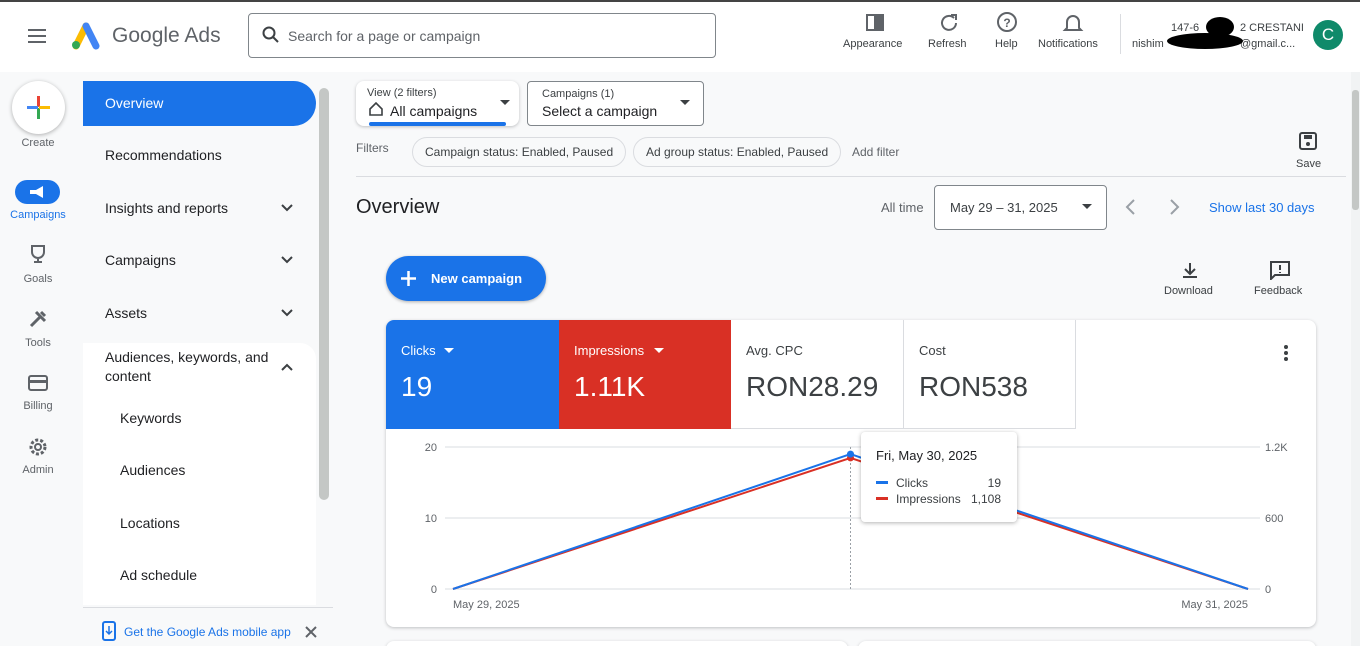  I want to click on rail-label: Goals, so click(38, 279).